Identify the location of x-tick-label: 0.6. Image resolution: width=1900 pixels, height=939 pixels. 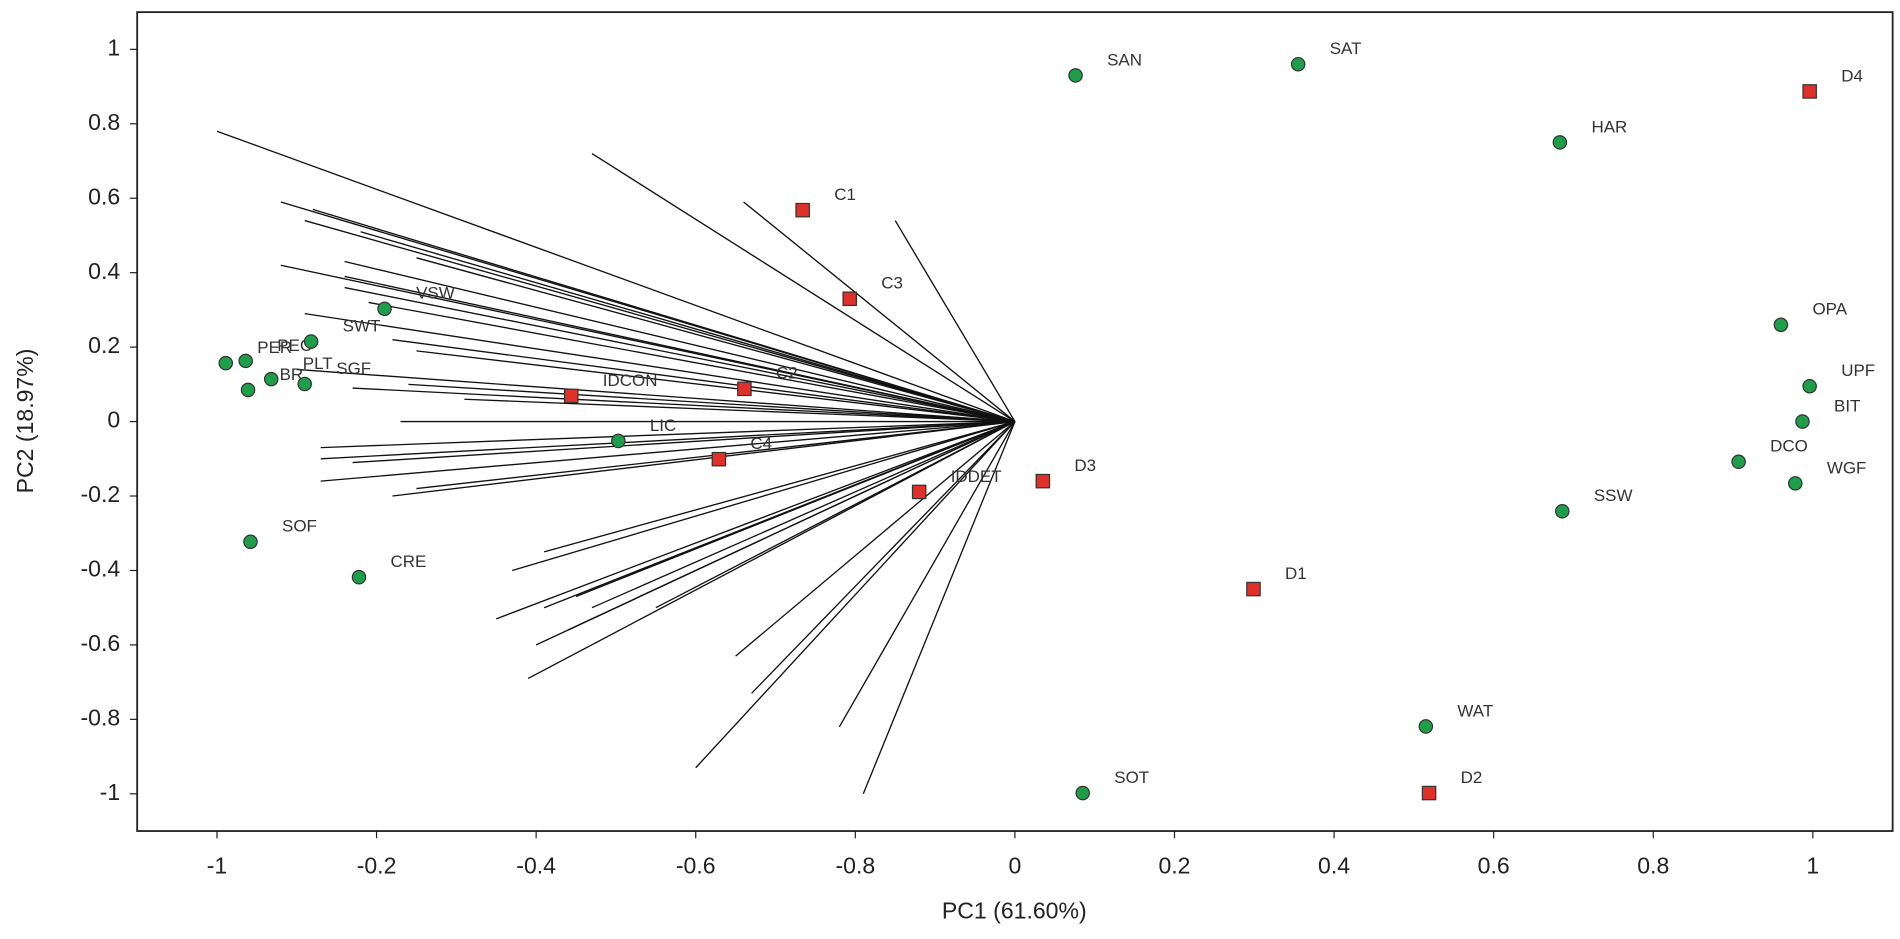
(1494, 866).